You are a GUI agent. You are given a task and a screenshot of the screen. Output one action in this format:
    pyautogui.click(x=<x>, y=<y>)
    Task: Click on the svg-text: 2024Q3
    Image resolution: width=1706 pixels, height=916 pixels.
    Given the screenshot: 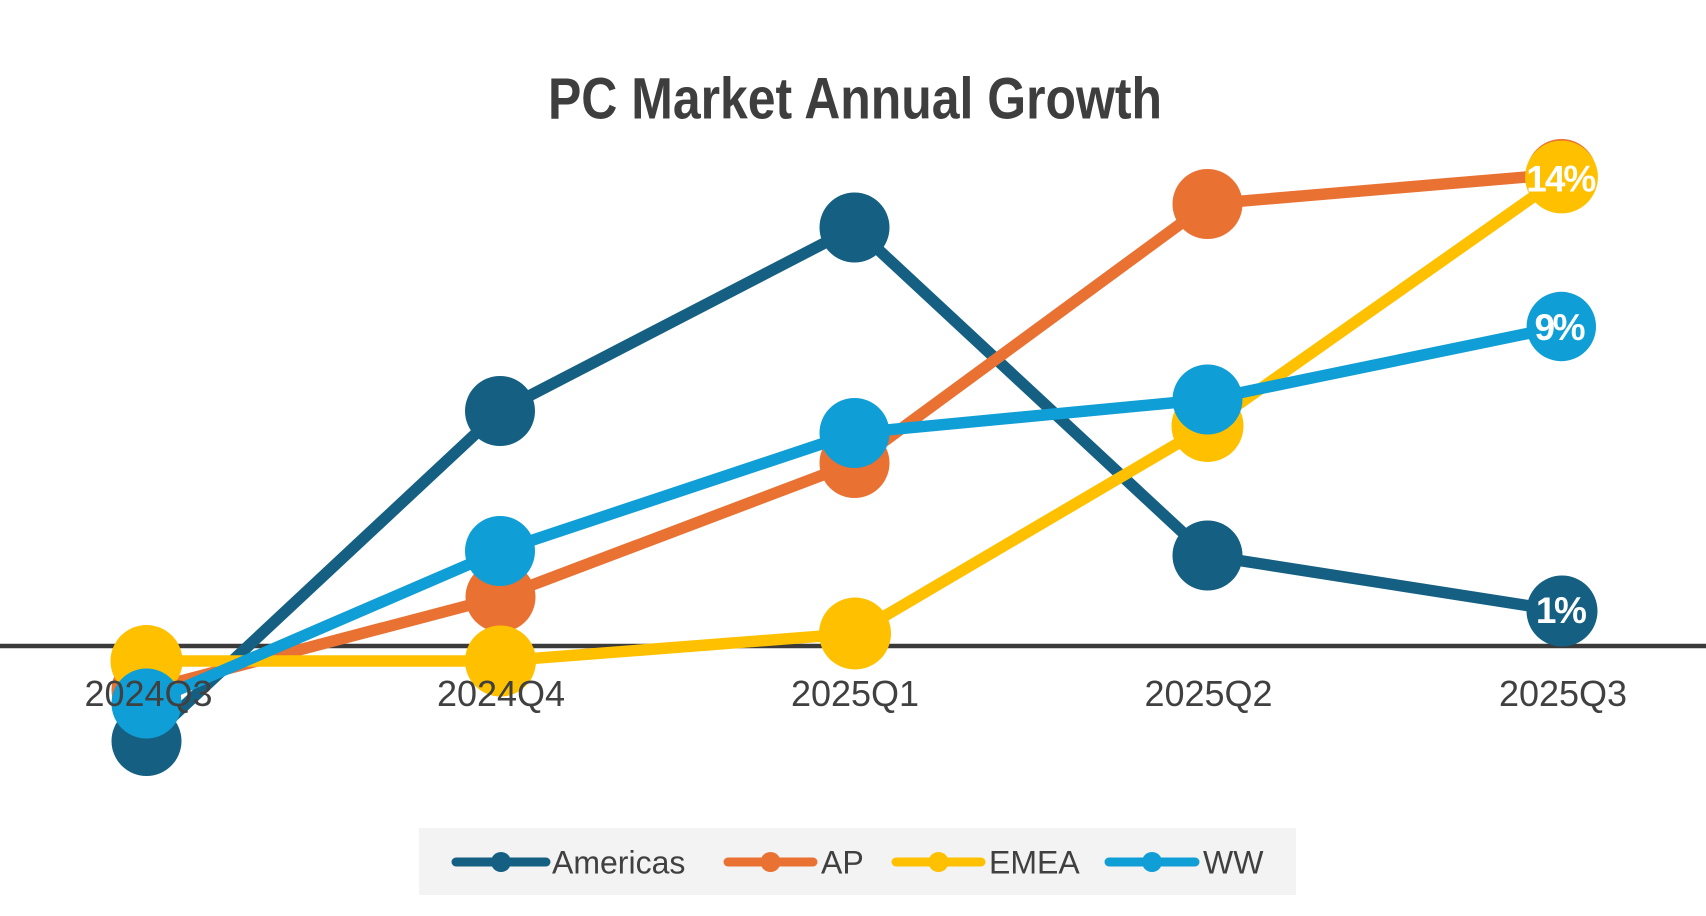 What is the action you would take?
    pyautogui.click(x=148, y=693)
    